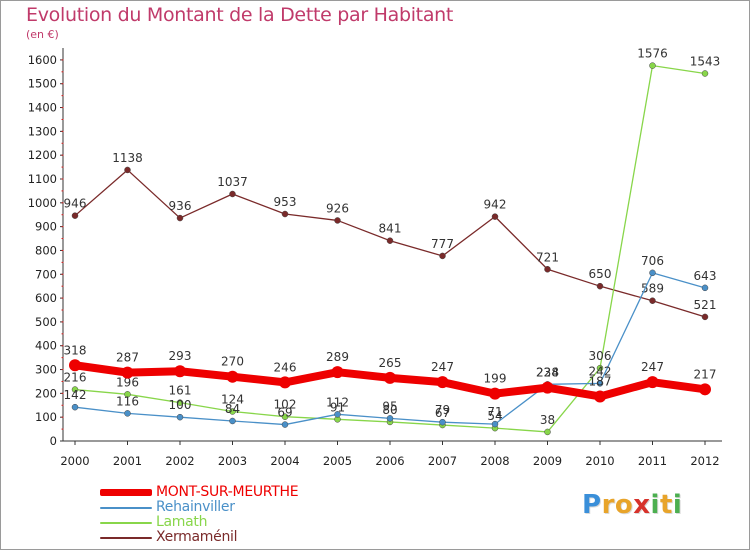  Describe the element at coordinates (74, 461) in the screenshot. I see `x-tick-label: 2000` at that location.